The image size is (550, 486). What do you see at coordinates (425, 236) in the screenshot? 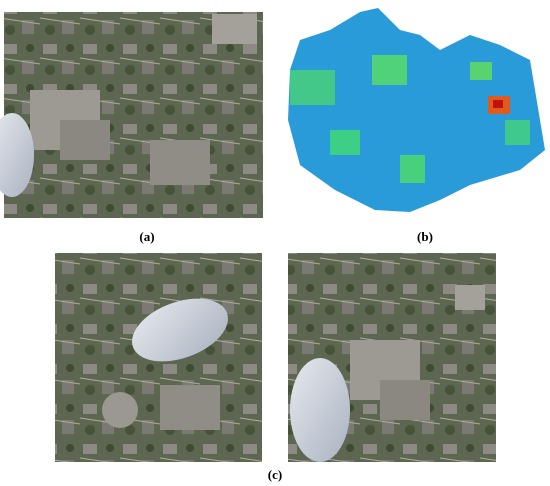
I see `panel-label: (b)` at bounding box center [425, 236].